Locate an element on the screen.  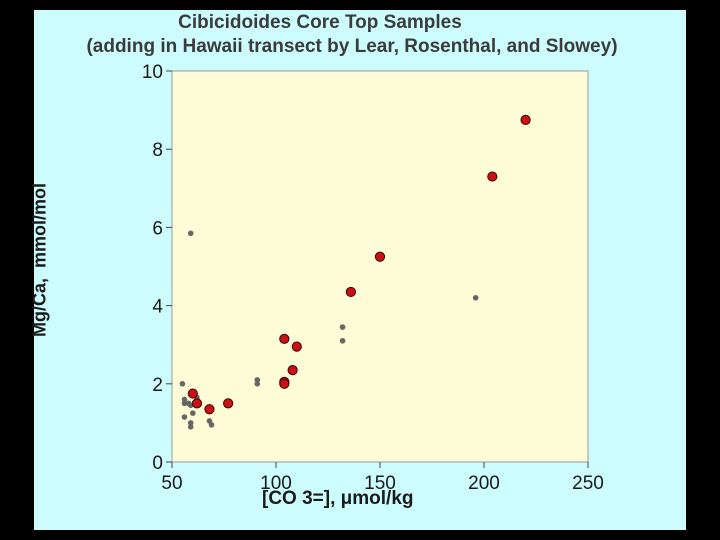
y-tick-label: 8 is located at coordinates (157, 150).